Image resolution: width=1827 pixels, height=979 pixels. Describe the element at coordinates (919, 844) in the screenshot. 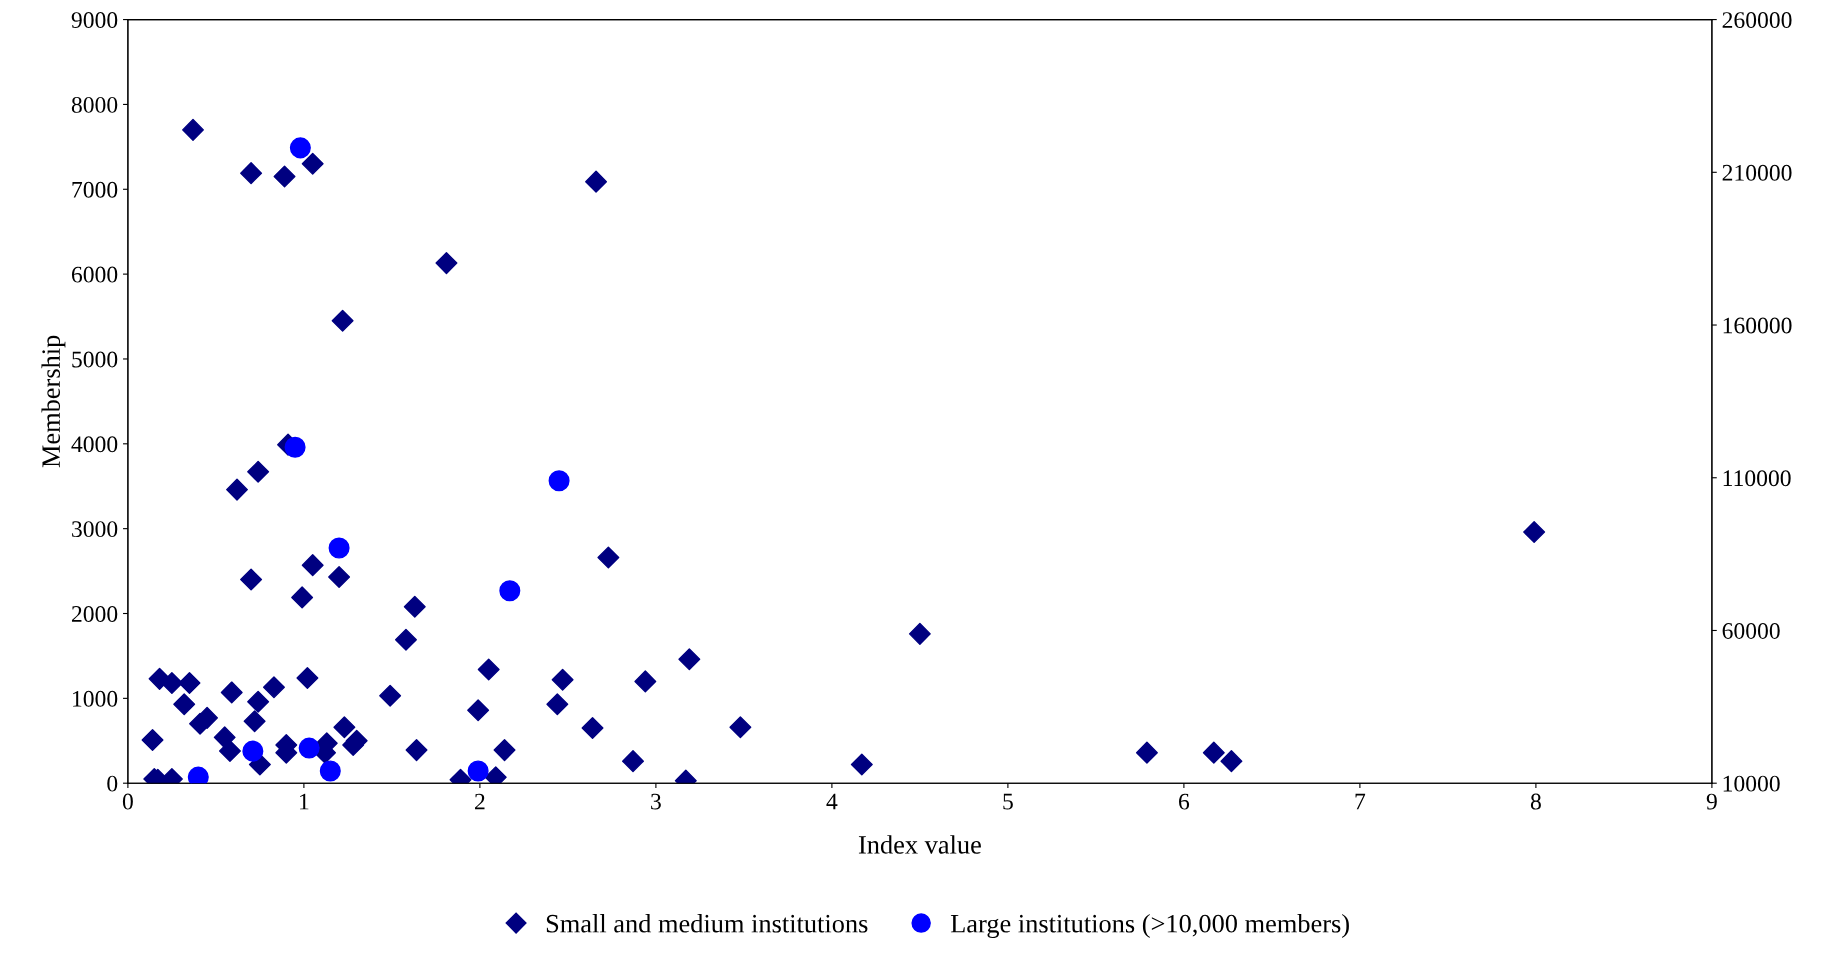

I see `x-axis-title: Index value` at that location.